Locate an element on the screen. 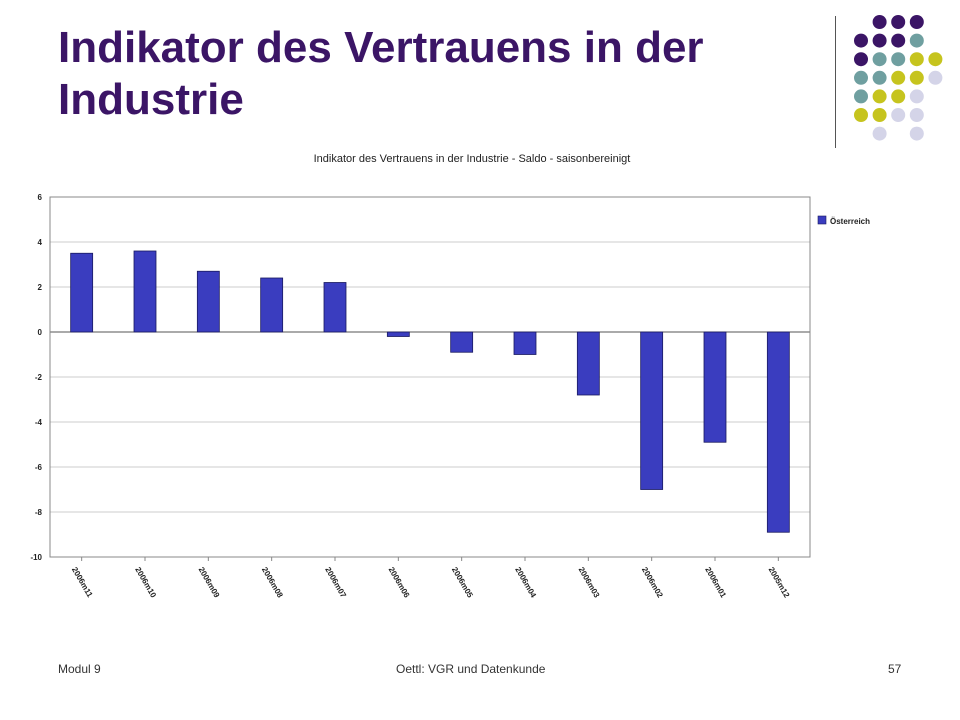  x-tick-label: 2006m10 is located at coordinates (145, 583).